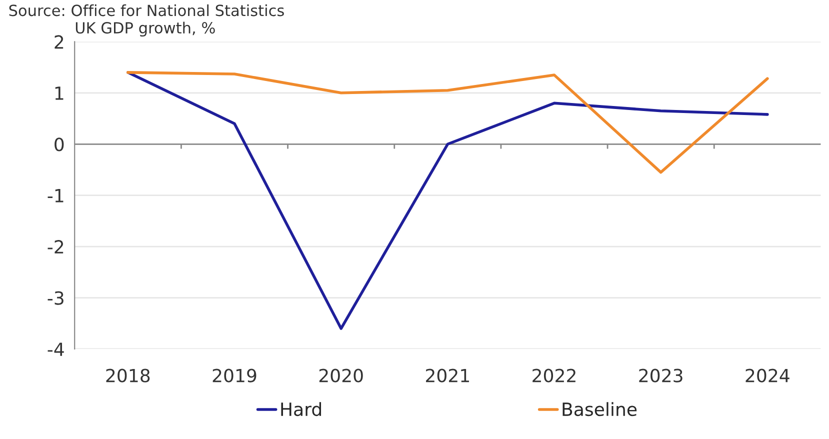 The image size is (829, 439). I want to click on y-tick-label: 2, so click(59, 42).